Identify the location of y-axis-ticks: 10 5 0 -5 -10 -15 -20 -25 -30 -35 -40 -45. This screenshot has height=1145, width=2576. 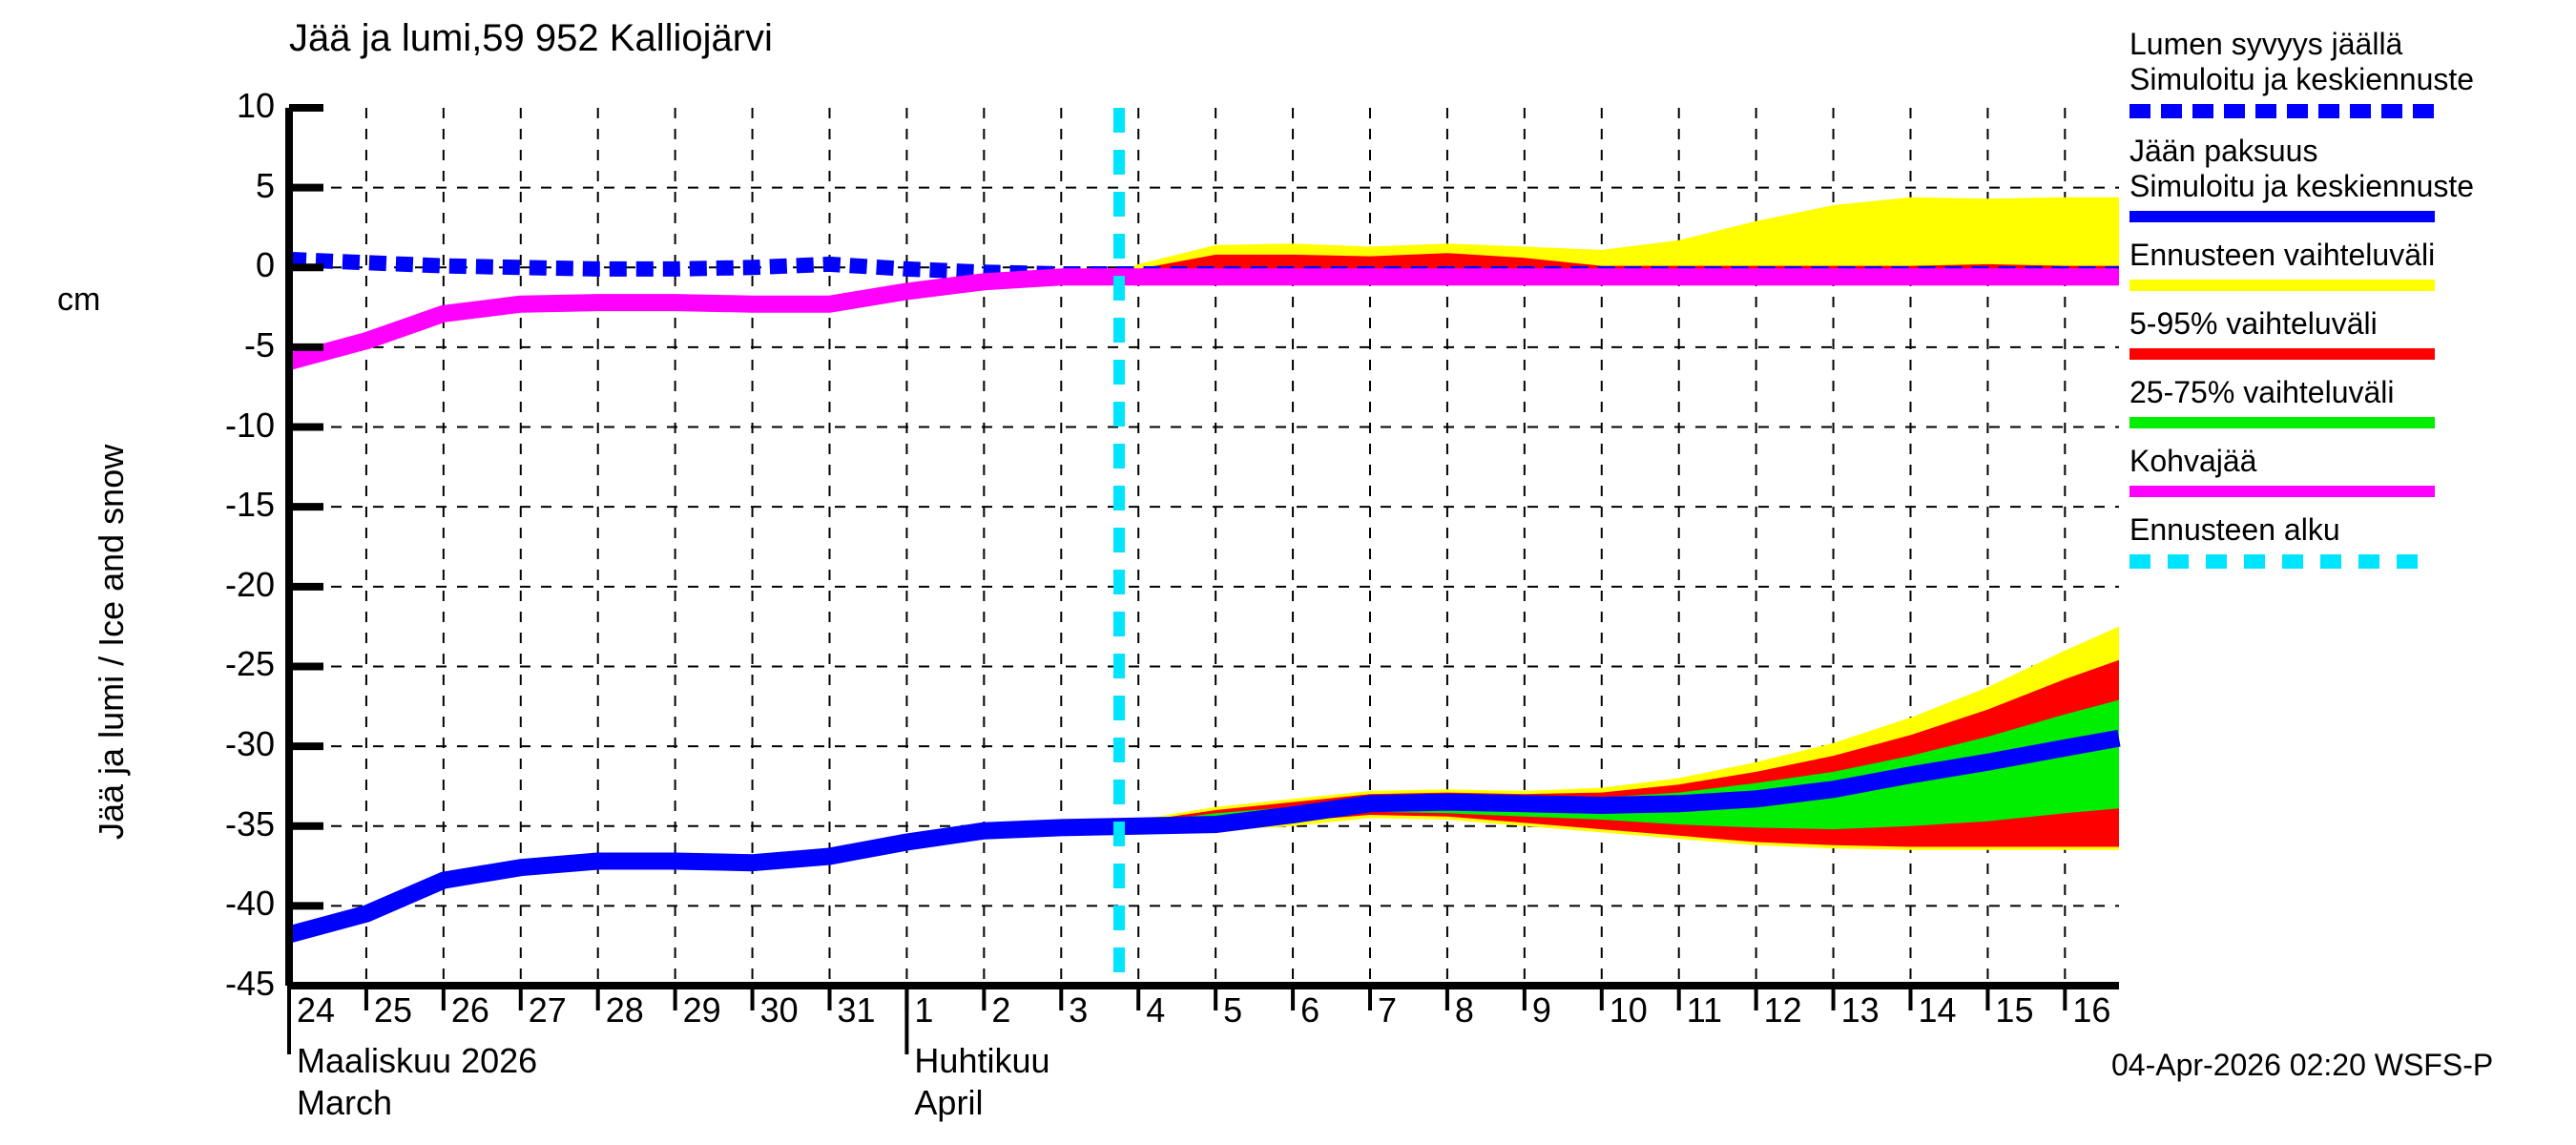
(208, 544).